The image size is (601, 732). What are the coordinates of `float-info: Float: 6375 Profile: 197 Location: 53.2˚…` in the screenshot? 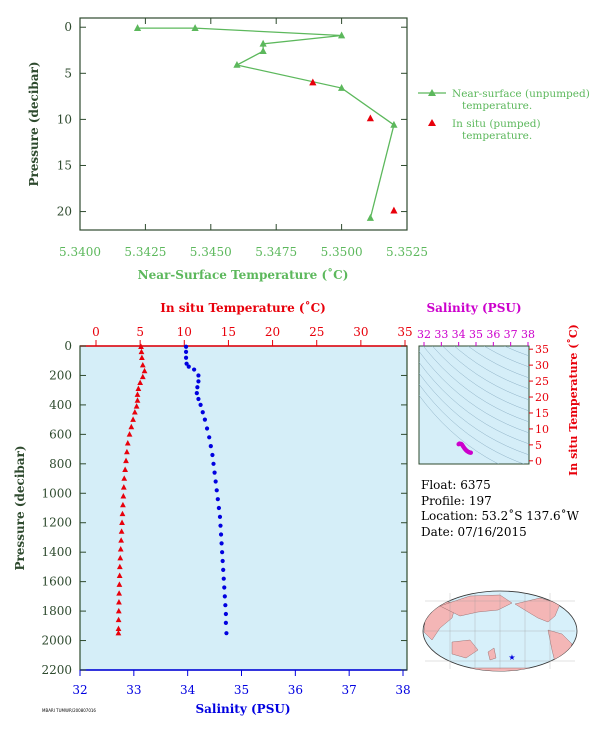 It's located at (500, 509).